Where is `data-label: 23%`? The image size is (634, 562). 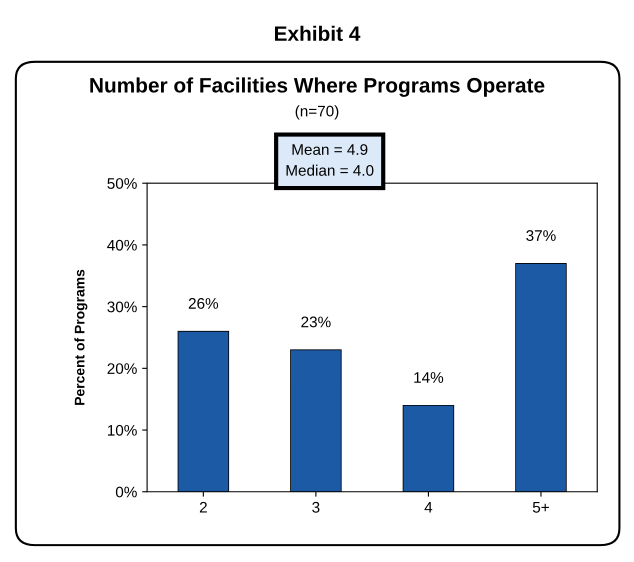 data-label: 23% is located at coordinates (316, 322).